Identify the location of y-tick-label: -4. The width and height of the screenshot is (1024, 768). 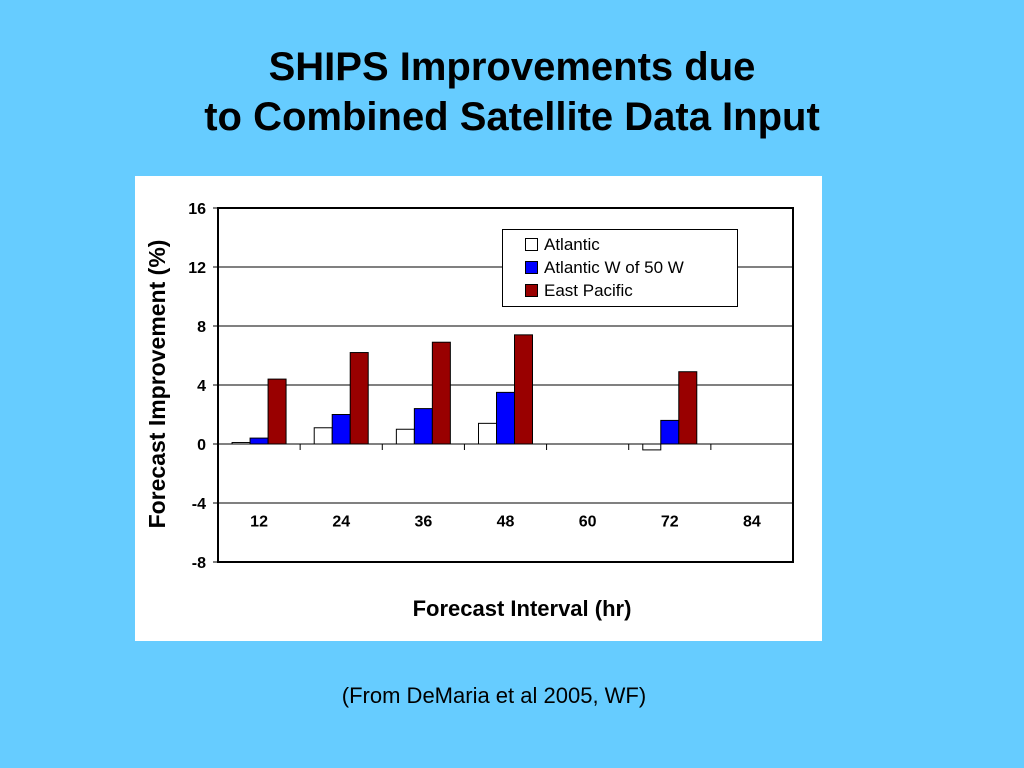
(199, 504).